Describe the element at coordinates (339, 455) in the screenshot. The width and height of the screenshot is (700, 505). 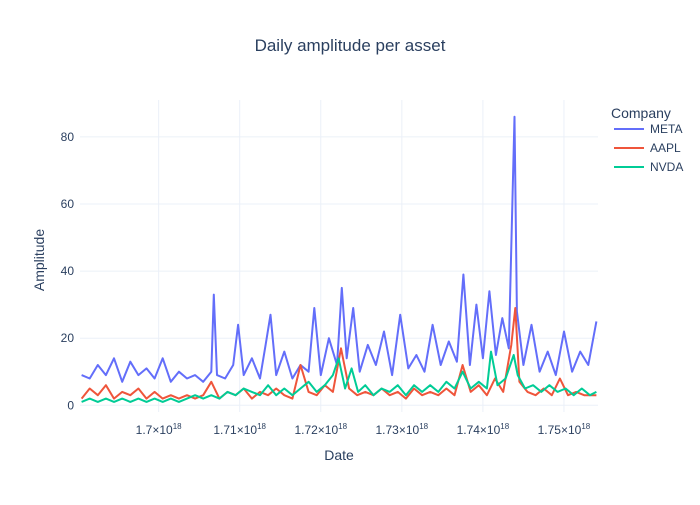
I see `x-axis-title: Date` at that location.